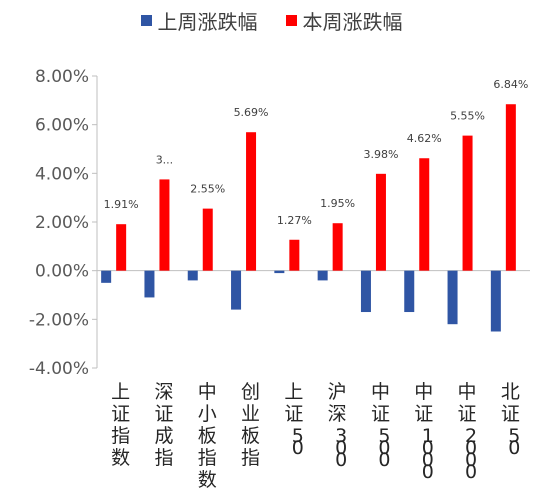 The width and height of the screenshot is (543, 504). Describe the element at coordinates (62, 223) in the screenshot. I see `y-tick-label: 2.00%` at that location.